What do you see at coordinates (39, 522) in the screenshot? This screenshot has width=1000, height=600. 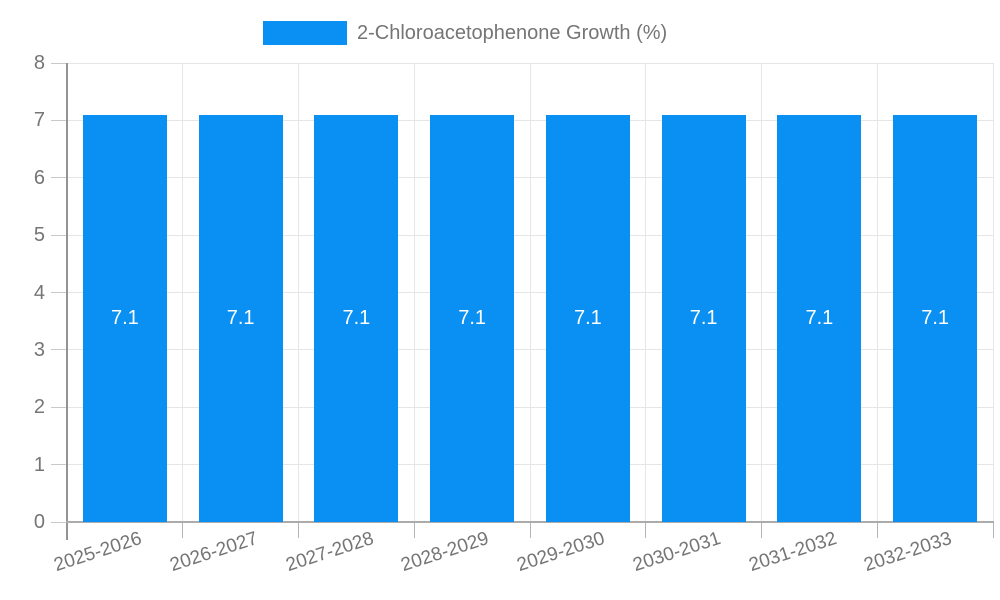 I see `y-axis-tick-label: 0` at bounding box center [39, 522].